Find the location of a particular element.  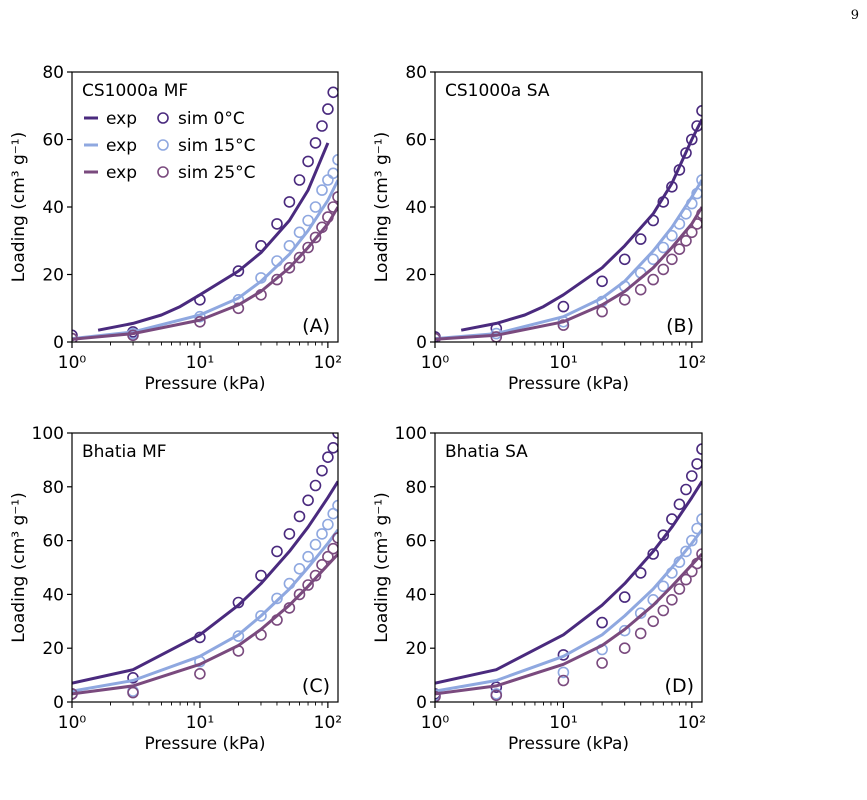

axes-frame is located at coordinates (568, 567).